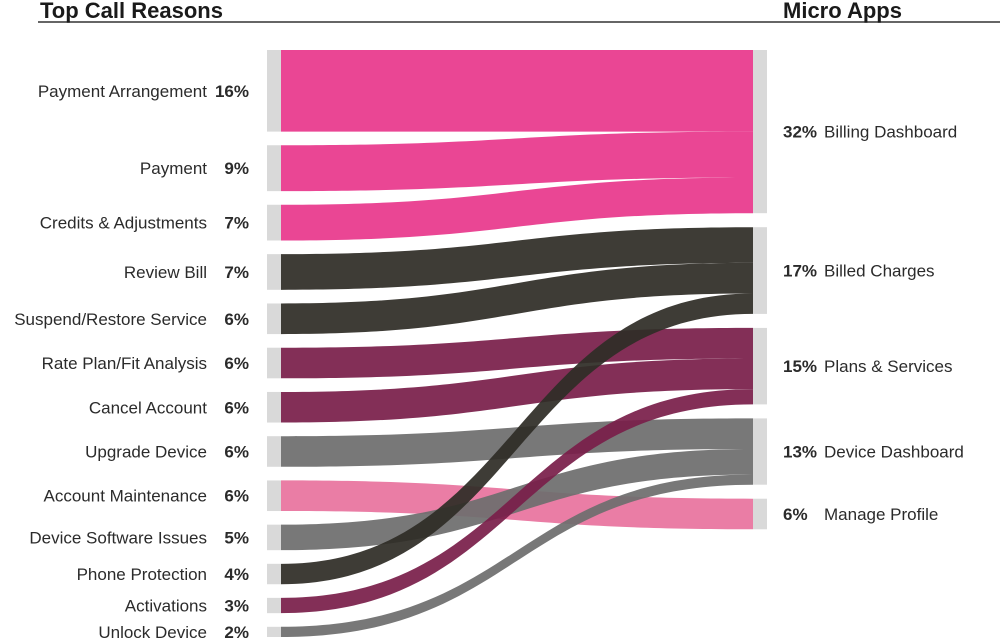 This screenshot has width=1000, height=641. I want to click on target-node-plans-services, so click(760, 366).